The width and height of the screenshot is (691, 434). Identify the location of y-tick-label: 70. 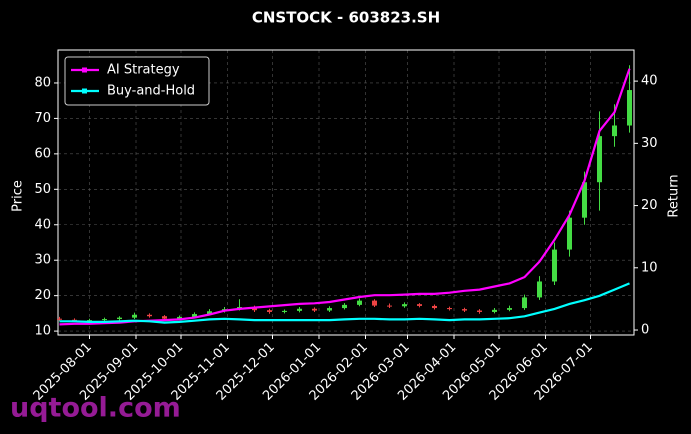
(42, 118).